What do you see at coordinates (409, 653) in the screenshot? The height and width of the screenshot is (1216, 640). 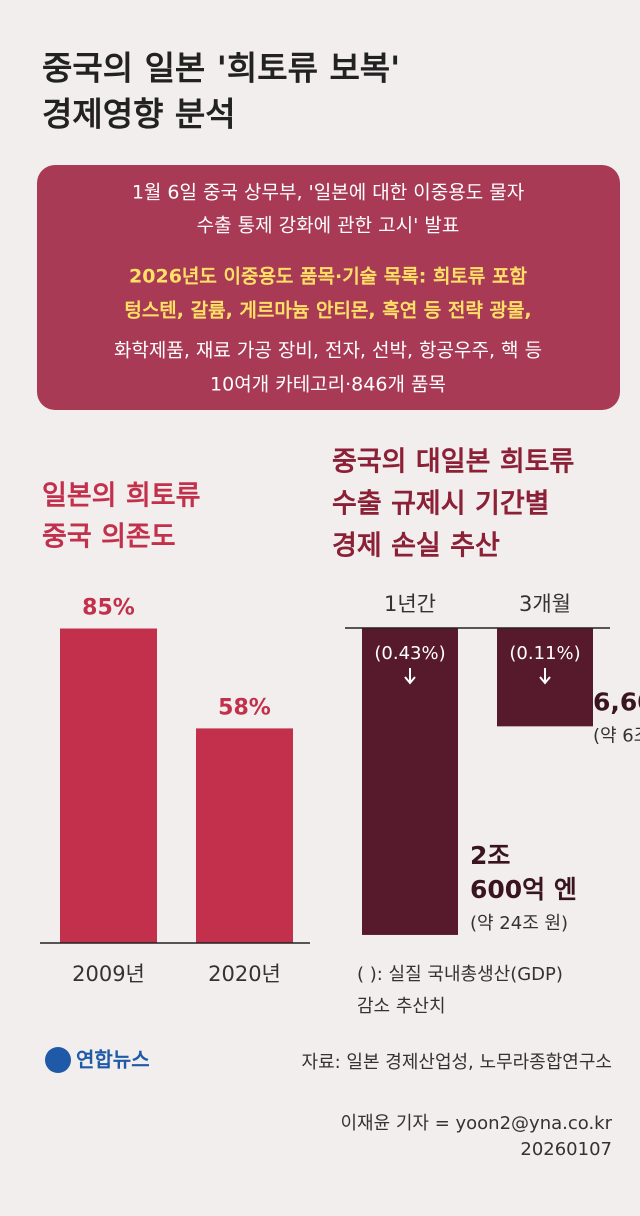 I see `gdp-label: (0.43%)` at bounding box center [409, 653].